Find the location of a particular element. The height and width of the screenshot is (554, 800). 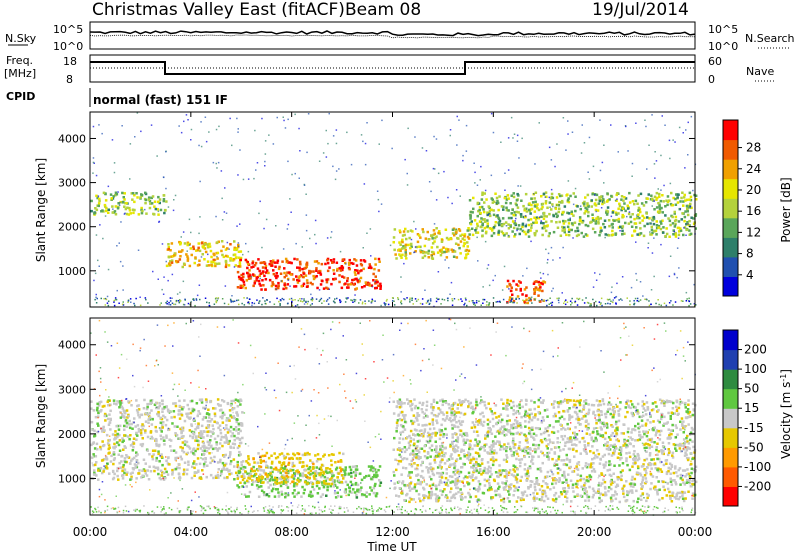

cpid-label: CPID is located at coordinates (20, 96).